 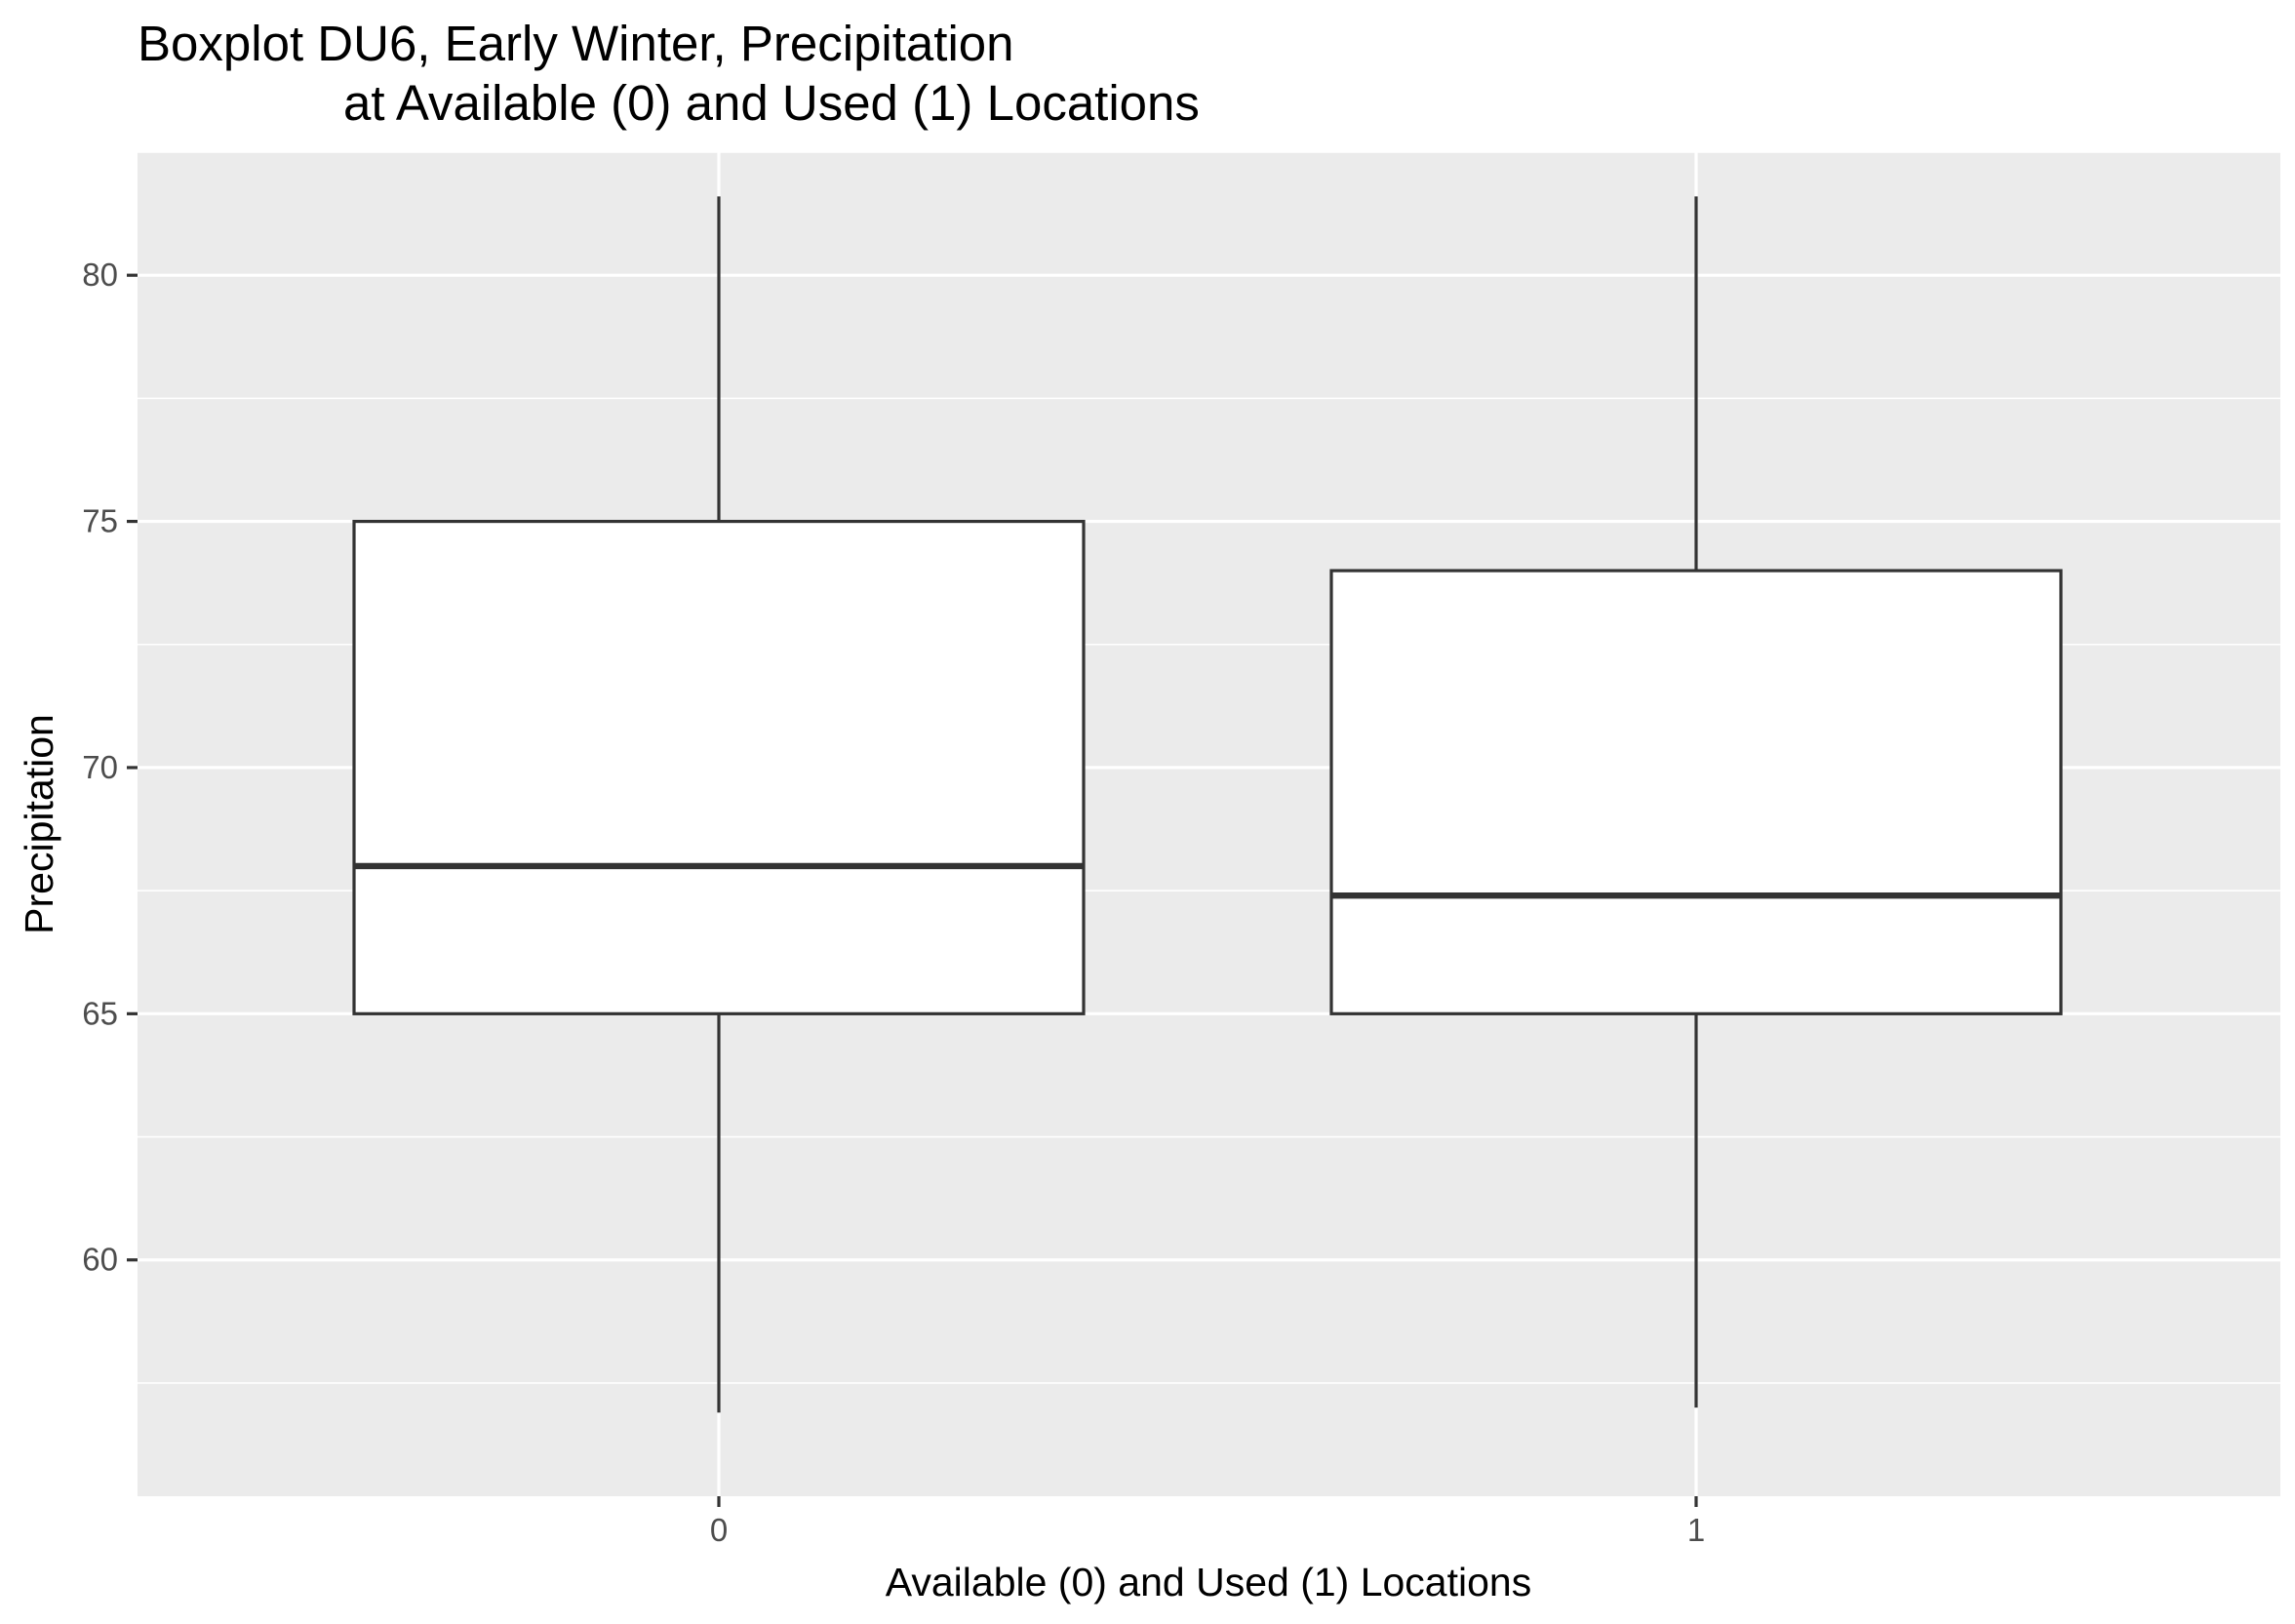 I want to click on y-axis-title: Precipitation, so click(x=39, y=824).